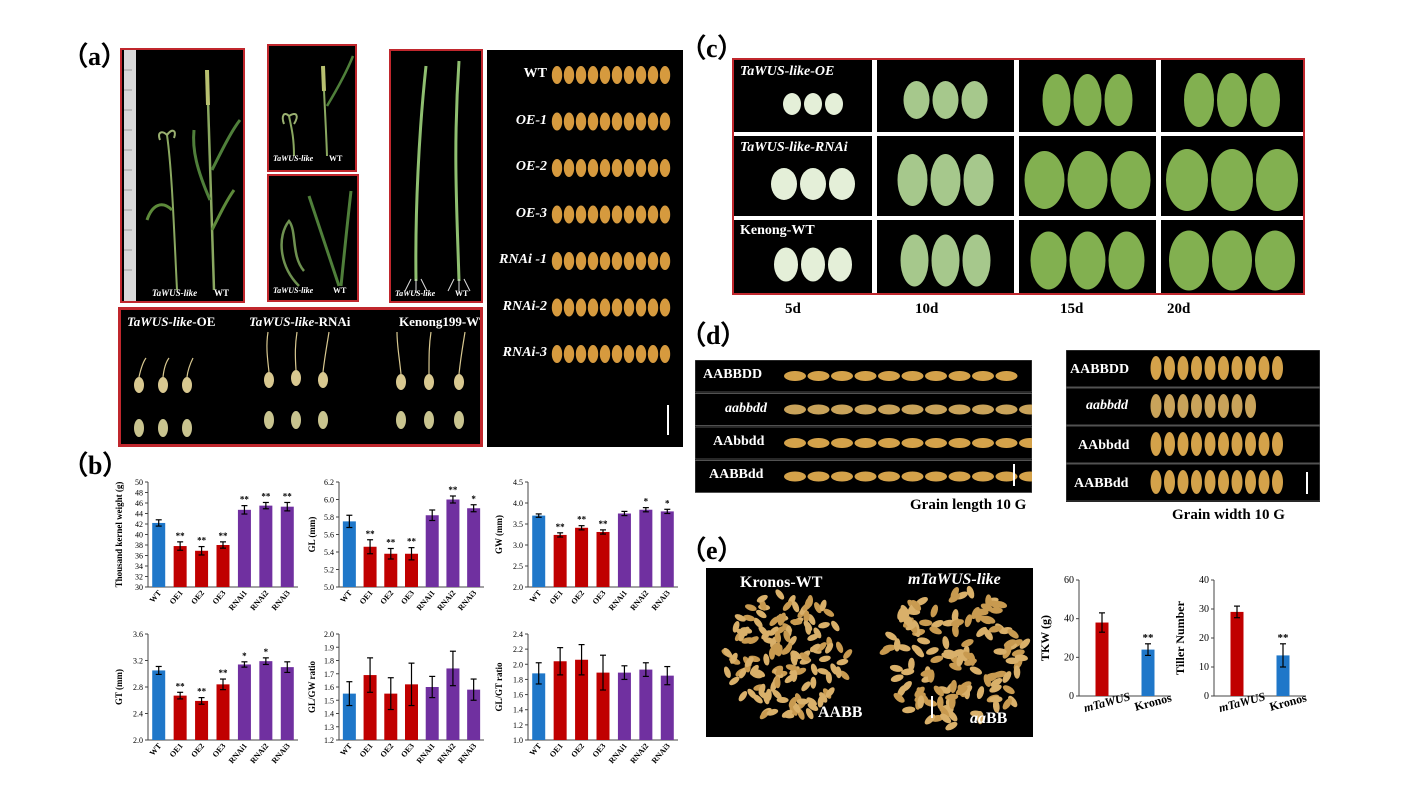 This screenshot has width=1411, height=808. I want to click on day-label-5d: 5d, so click(793, 309).